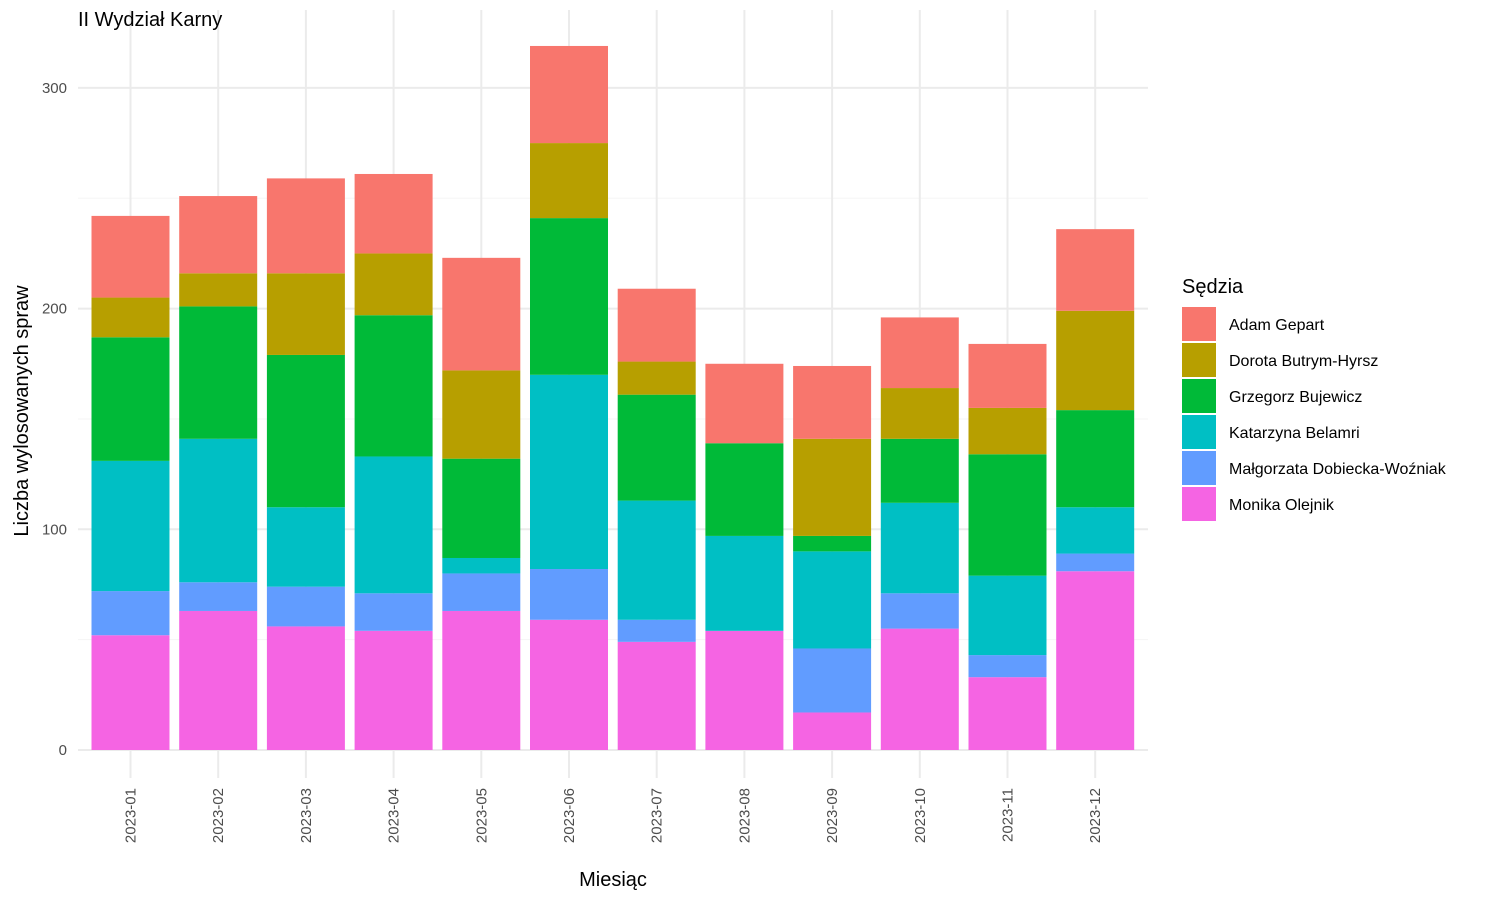 This screenshot has width=1500, height=900. I want to click on x-tick-label: 2023-01, so click(131, 815).